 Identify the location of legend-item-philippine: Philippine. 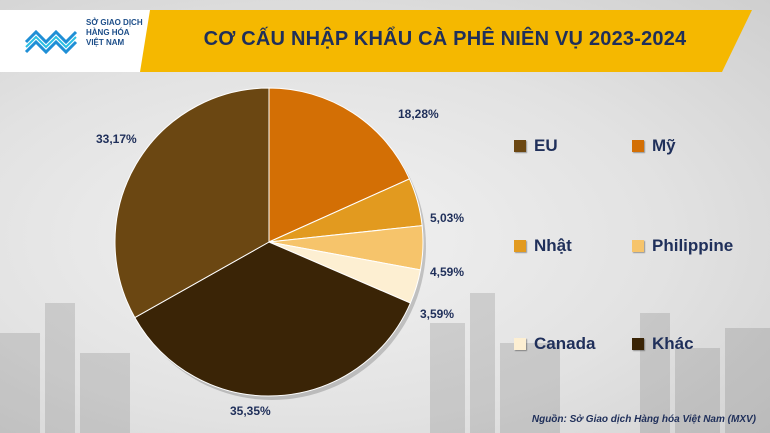
(682, 246).